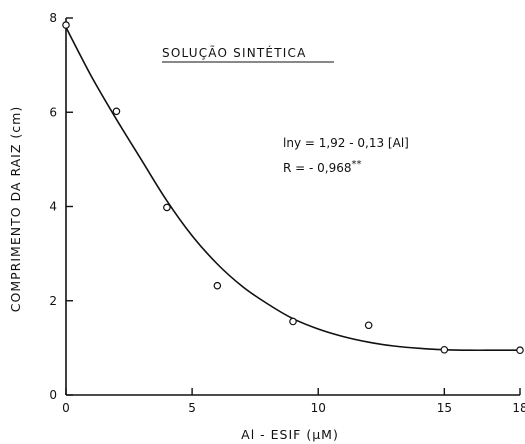 The width and height of the screenshot is (525, 444). Describe the element at coordinates (444, 408) in the screenshot. I see `x-tick-label: 15` at that location.